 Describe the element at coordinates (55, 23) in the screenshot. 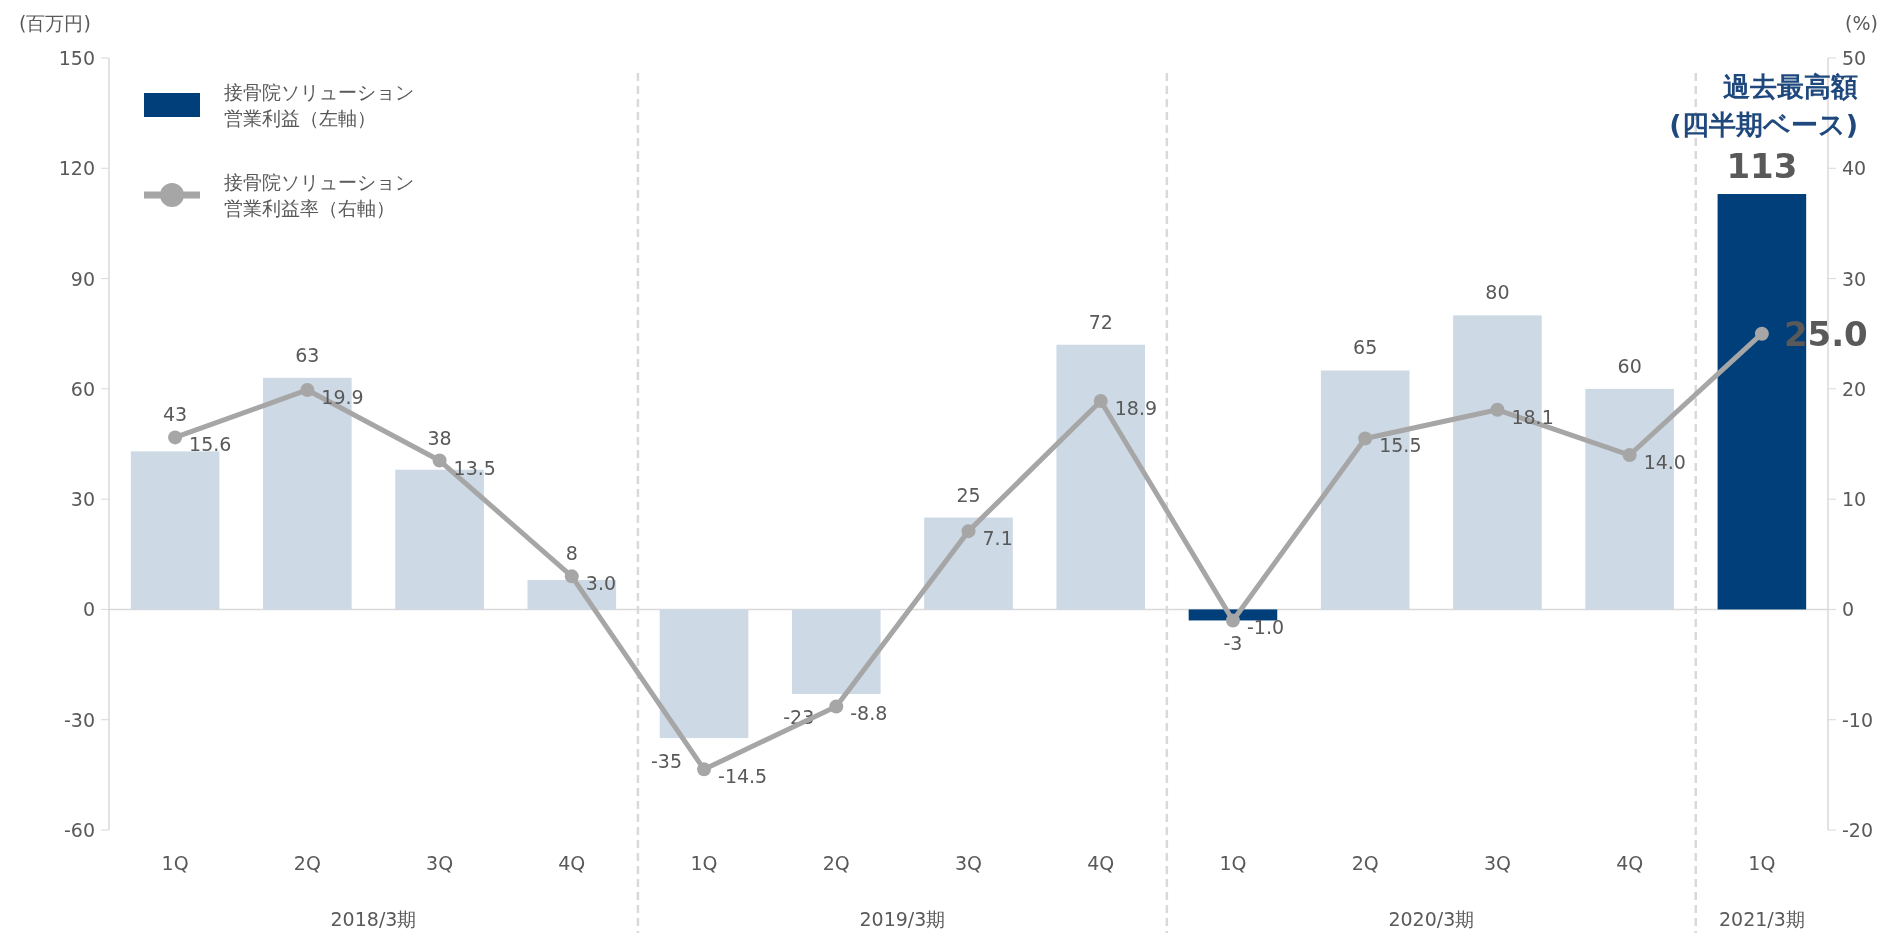

I see `y-axis-title: (百万円)` at that location.